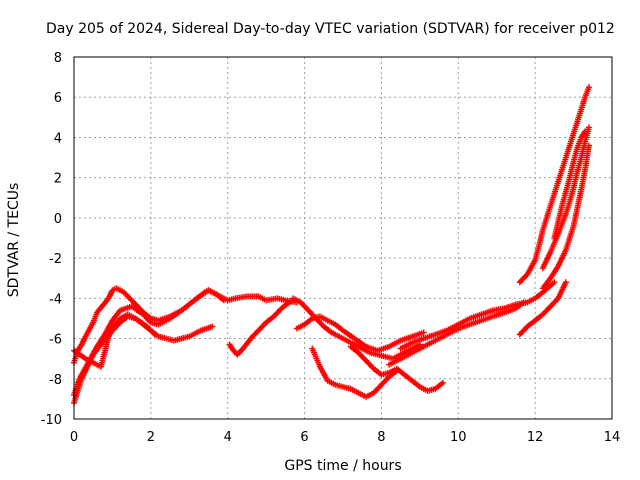  What do you see at coordinates (58, 98) in the screenshot?
I see `y-tick-label: 6` at bounding box center [58, 98].